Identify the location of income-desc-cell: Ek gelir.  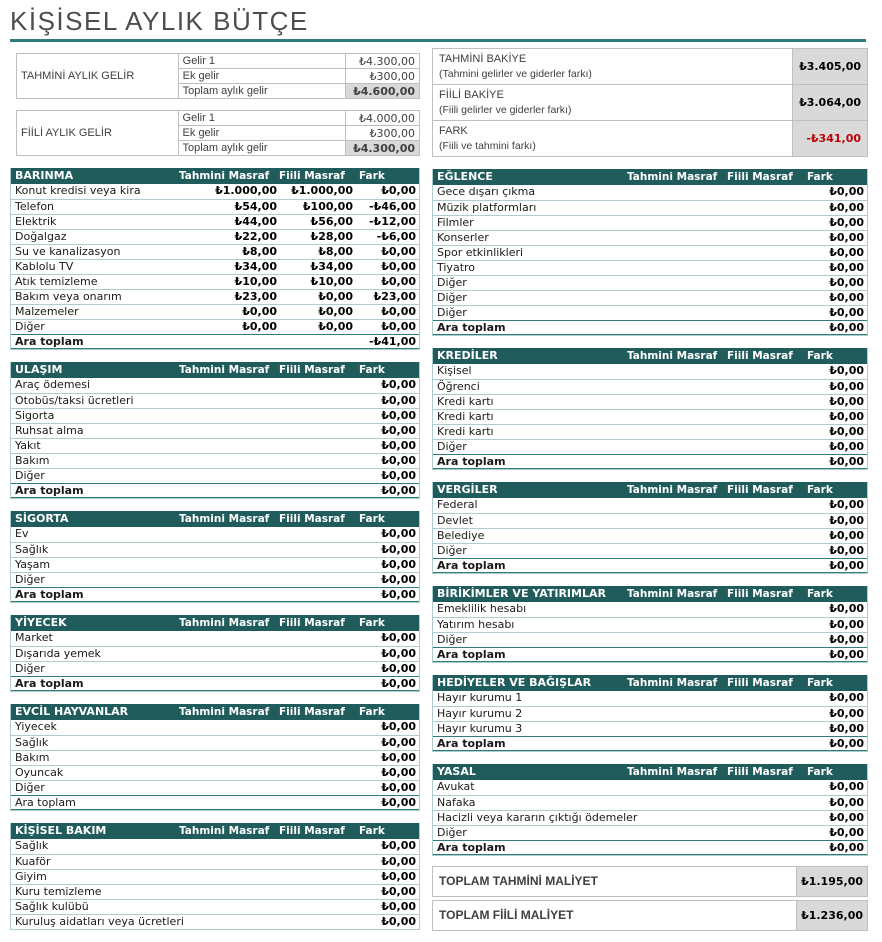
(262, 133).